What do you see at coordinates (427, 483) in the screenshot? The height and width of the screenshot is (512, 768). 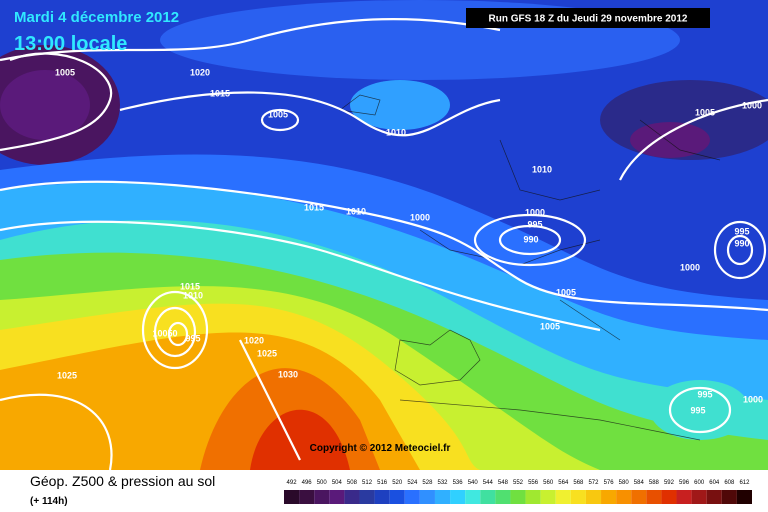 I see `scale-label: 528` at bounding box center [427, 483].